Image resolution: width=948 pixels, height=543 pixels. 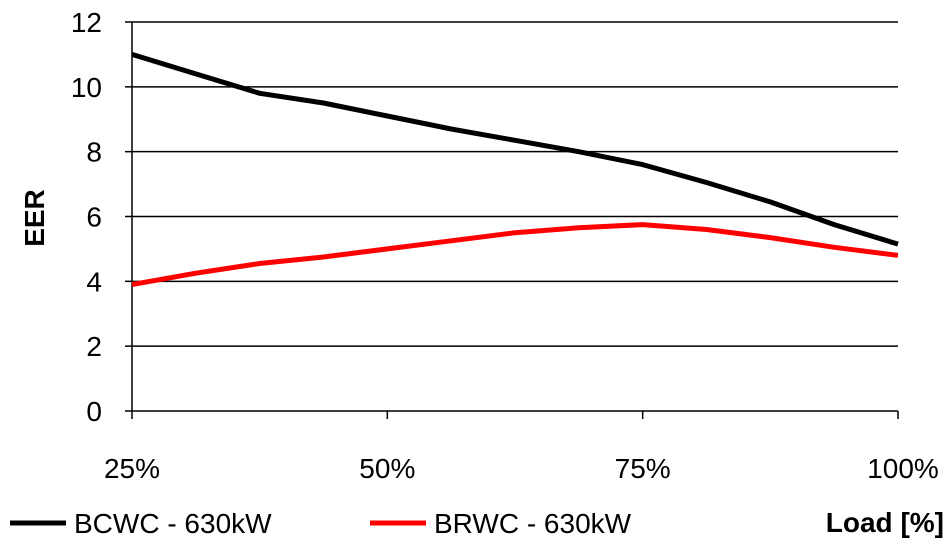 I want to click on y-tick-label: 6, so click(x=94, y=217).